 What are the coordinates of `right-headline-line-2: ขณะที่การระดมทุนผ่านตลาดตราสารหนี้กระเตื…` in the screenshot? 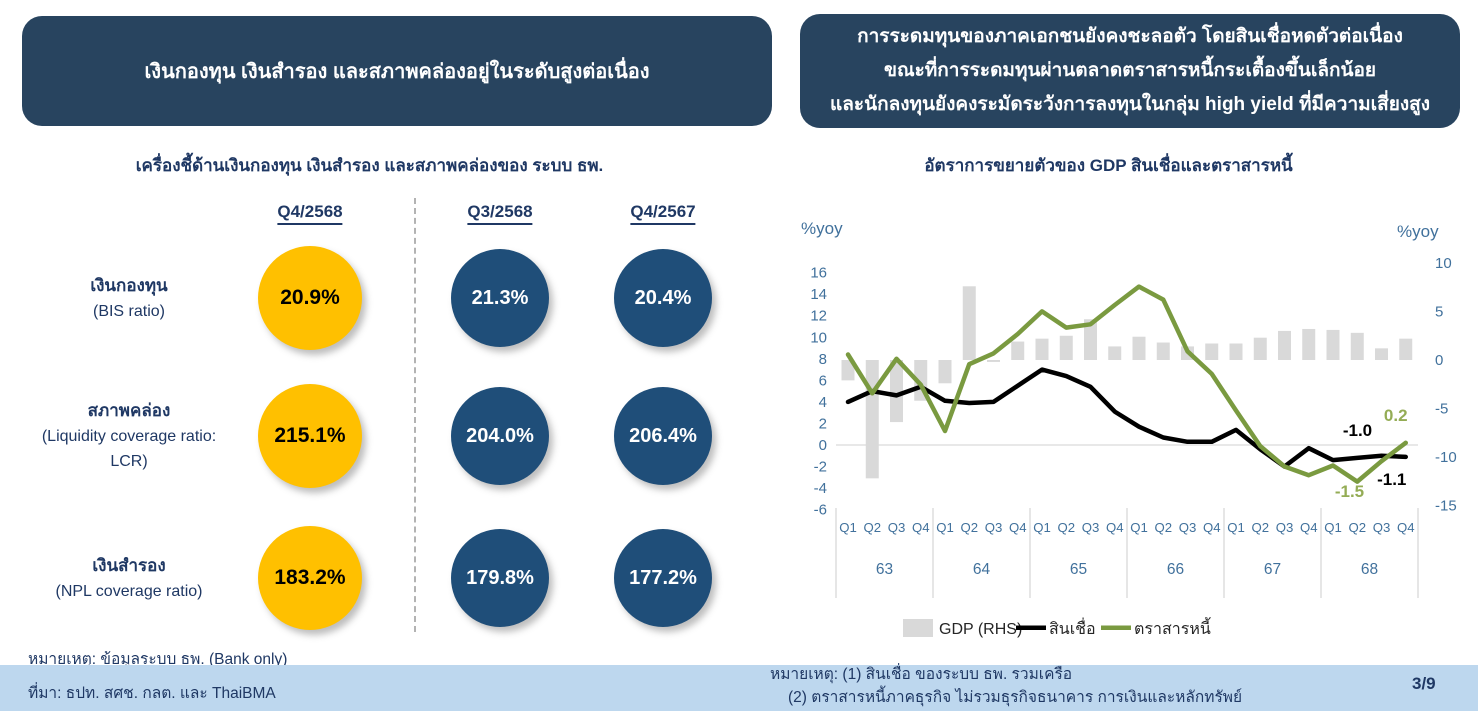 It's located at (1130, 70).